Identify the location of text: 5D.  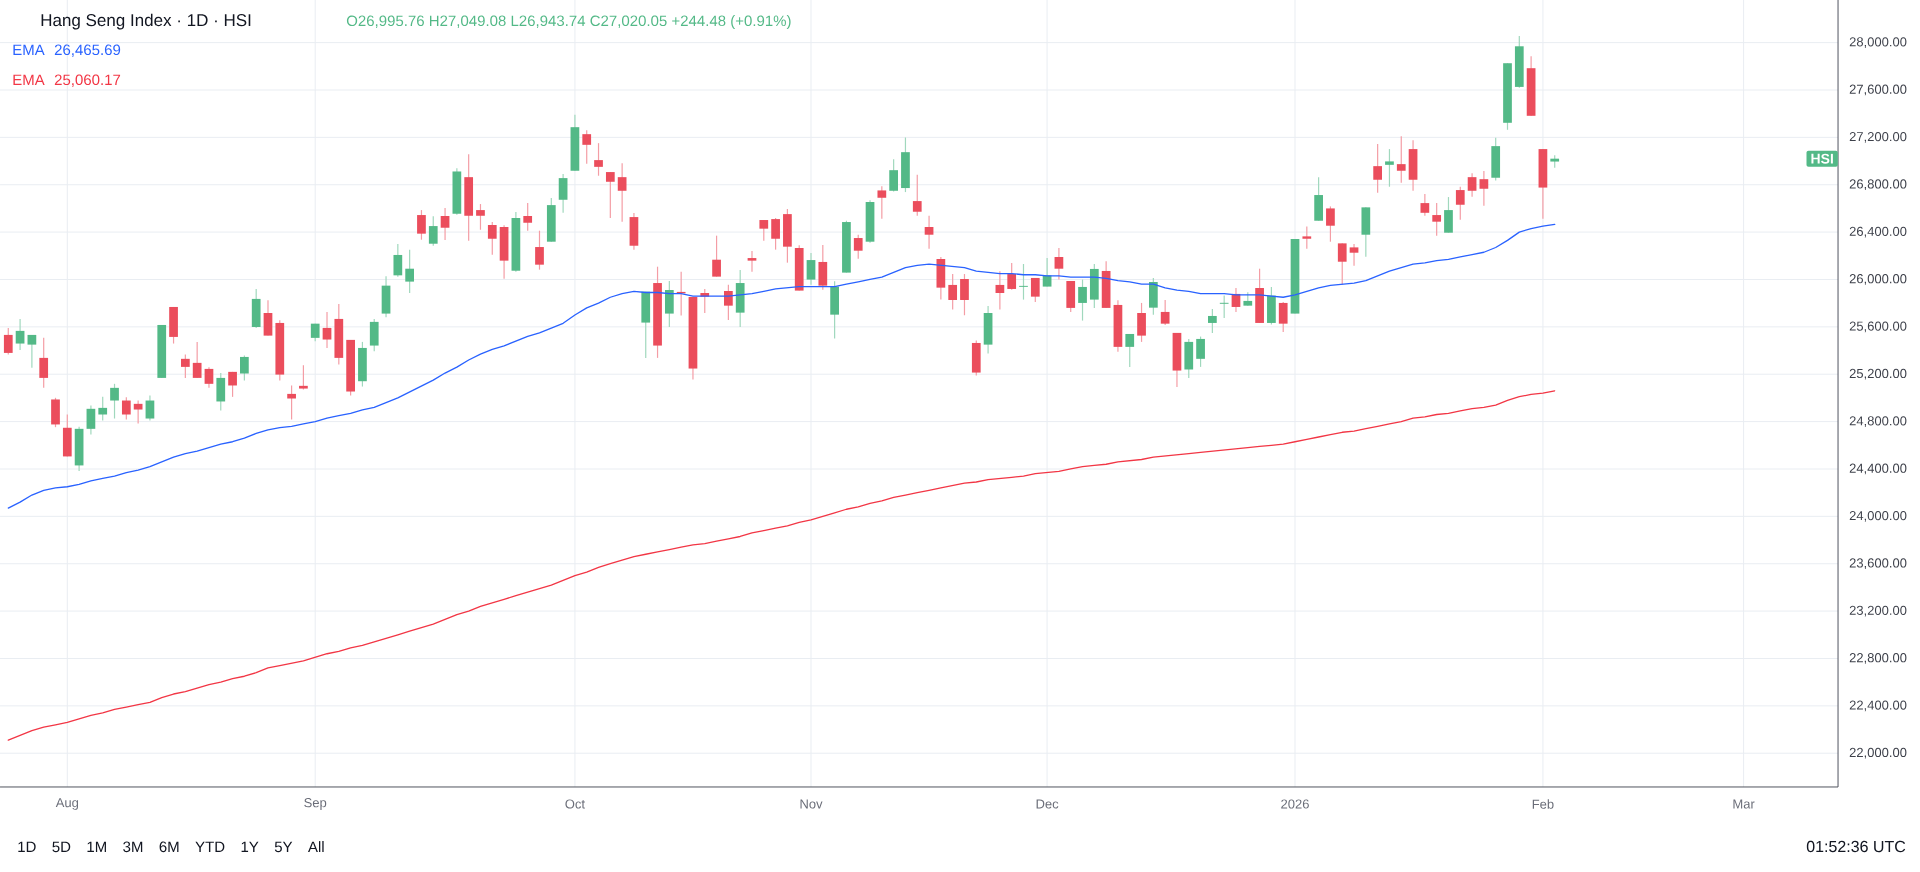
(61, 847).